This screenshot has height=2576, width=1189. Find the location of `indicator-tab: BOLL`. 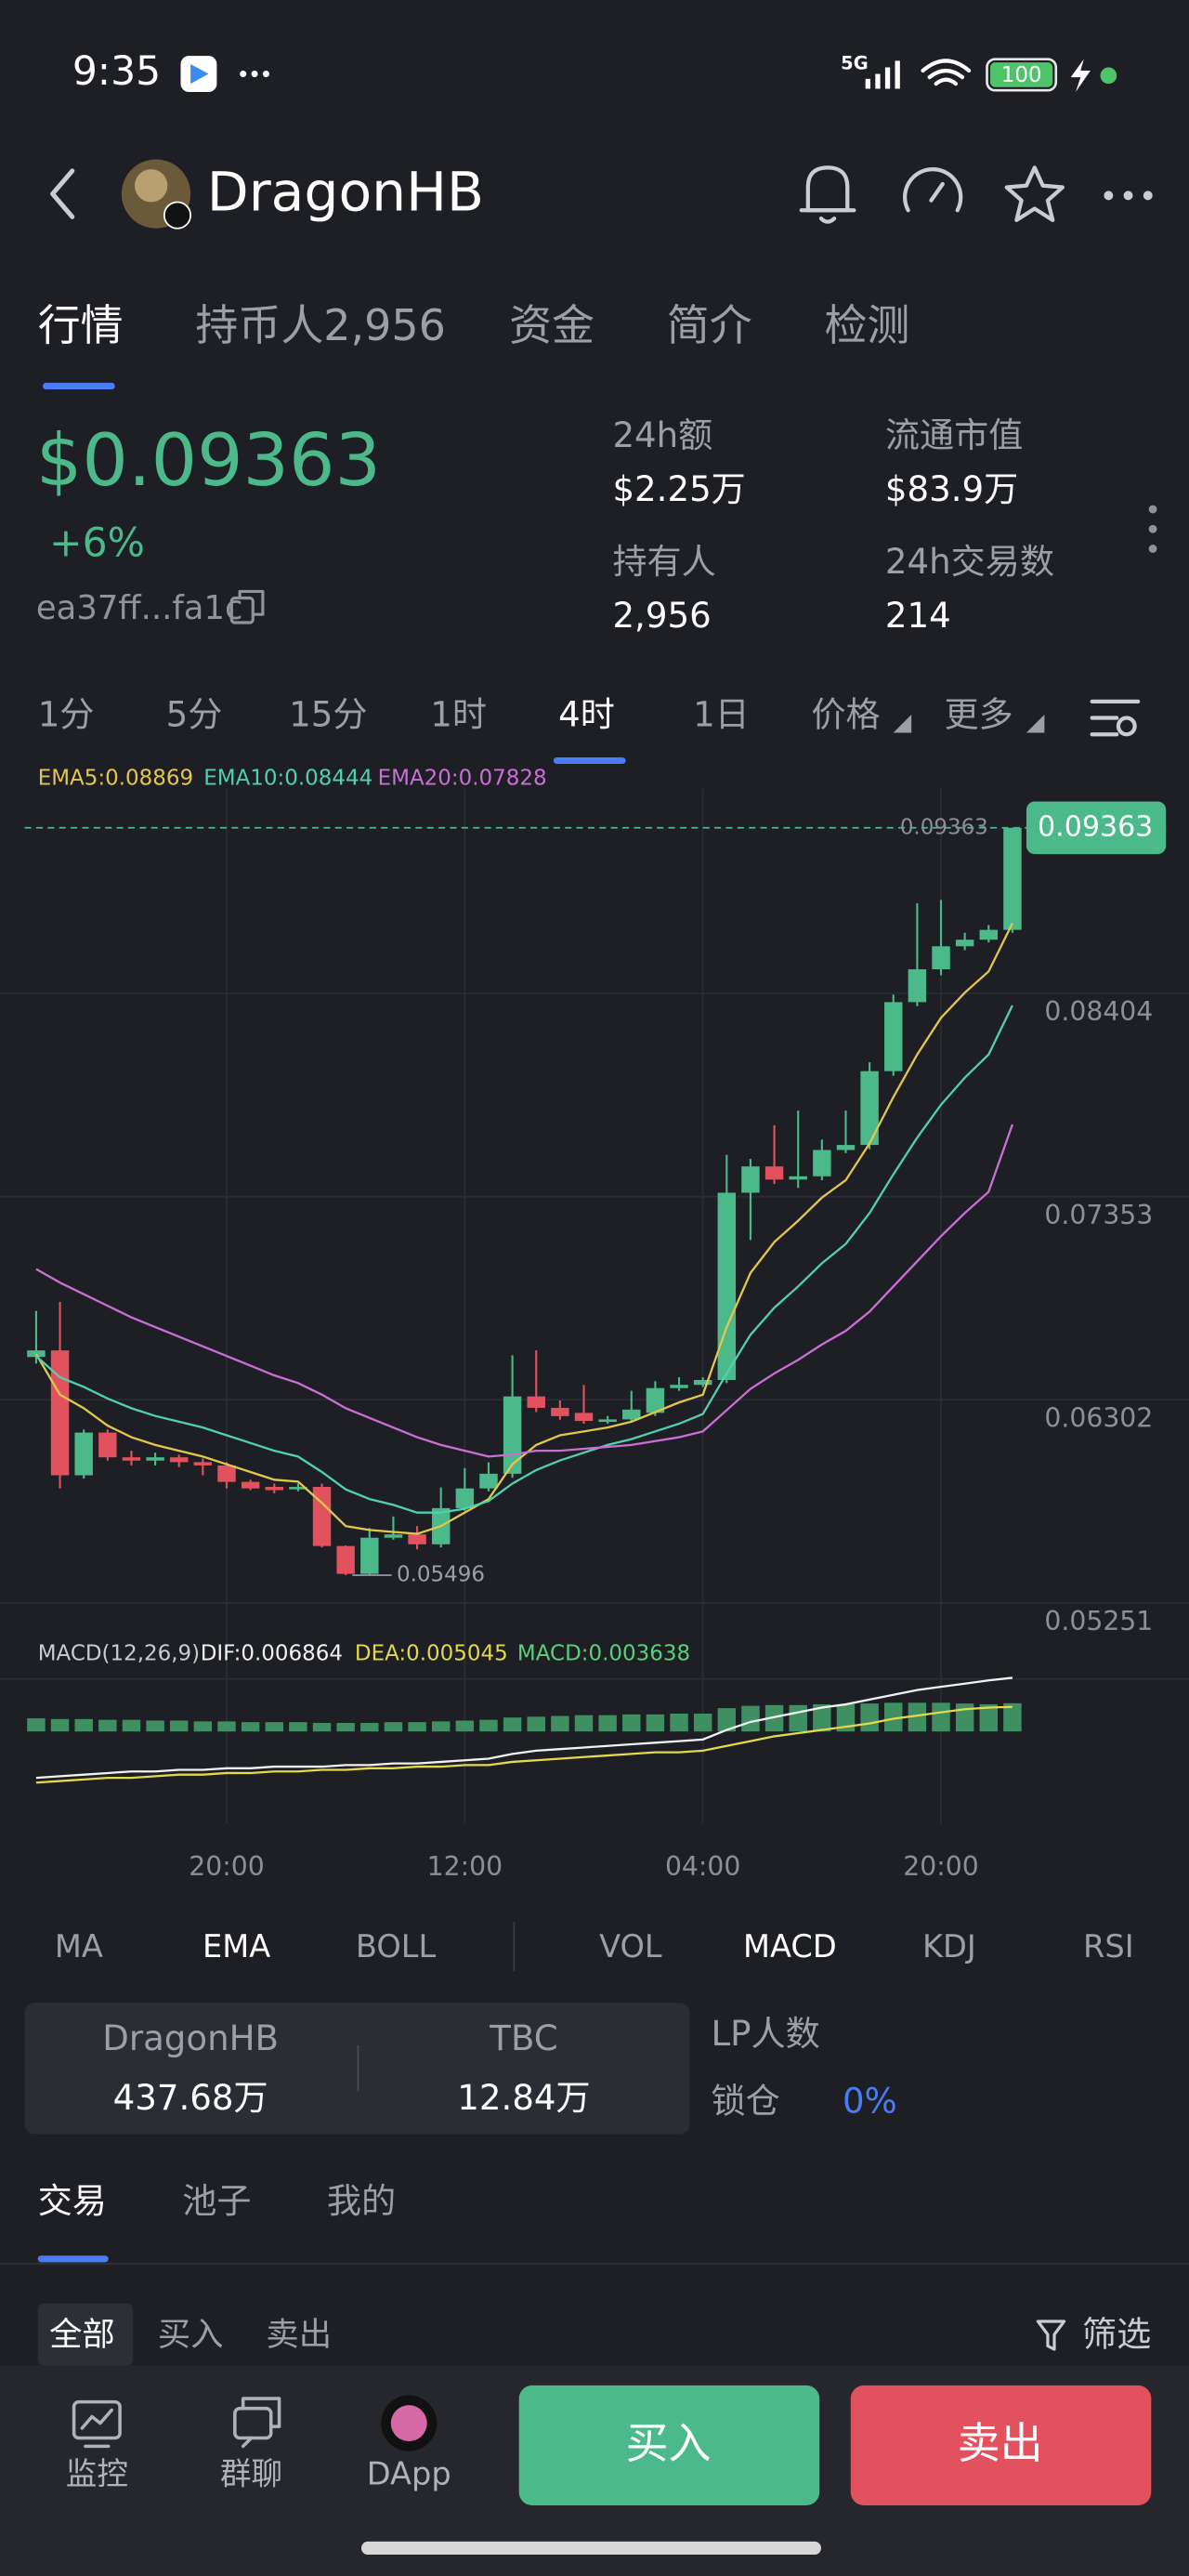

indicator-tab: BOLL is located at coordinates (396, 1946).